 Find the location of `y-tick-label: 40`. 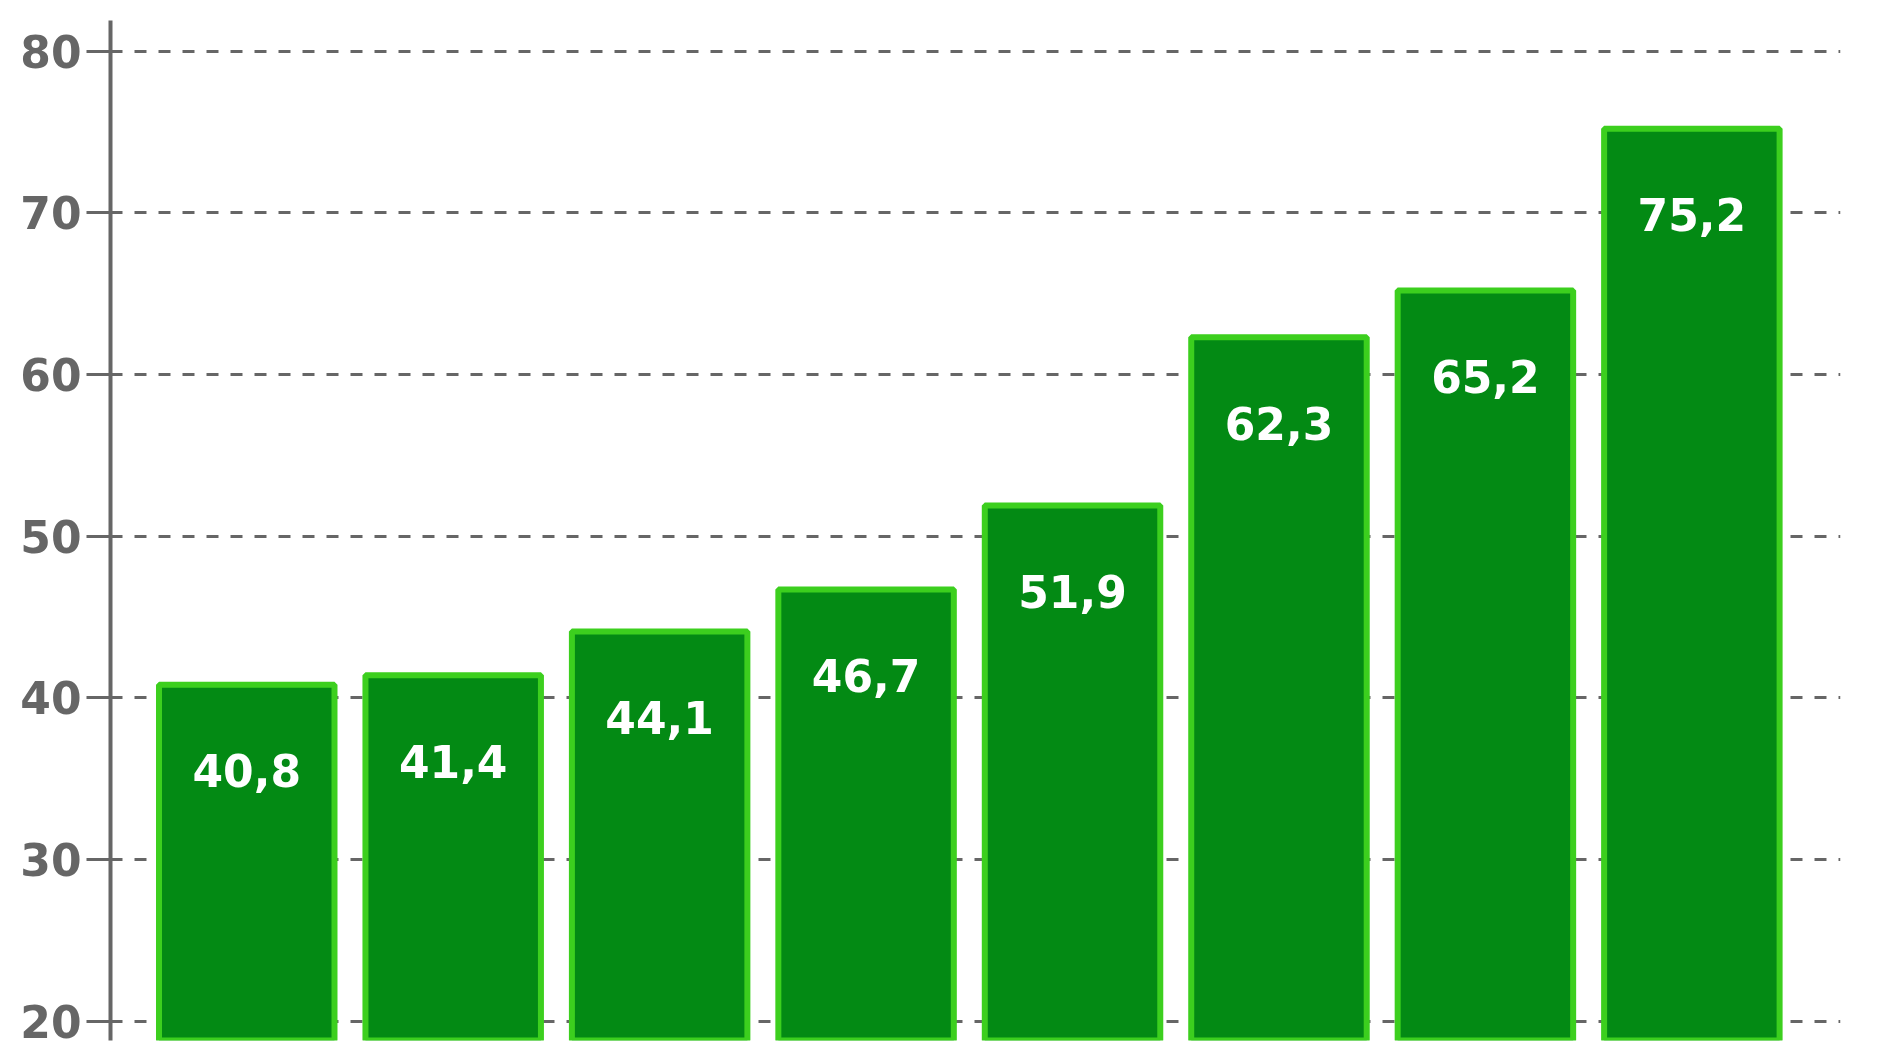

y-tick-label: 40 is located at coordinates (51, 699).